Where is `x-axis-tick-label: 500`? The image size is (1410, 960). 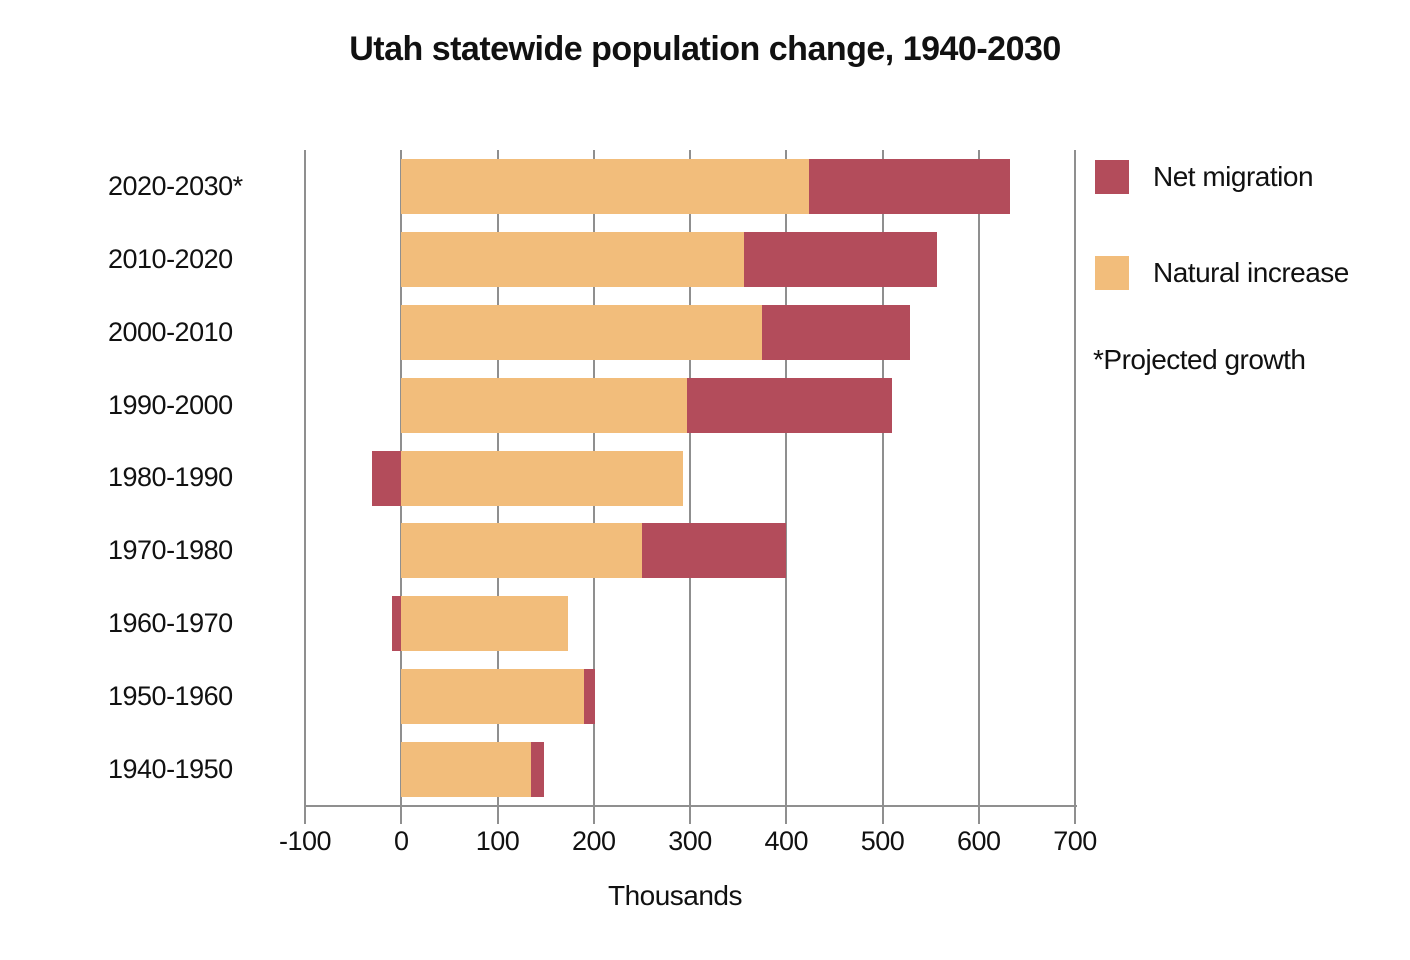 x-axis-tick-label: 500 is located at coordinates (882, 841).